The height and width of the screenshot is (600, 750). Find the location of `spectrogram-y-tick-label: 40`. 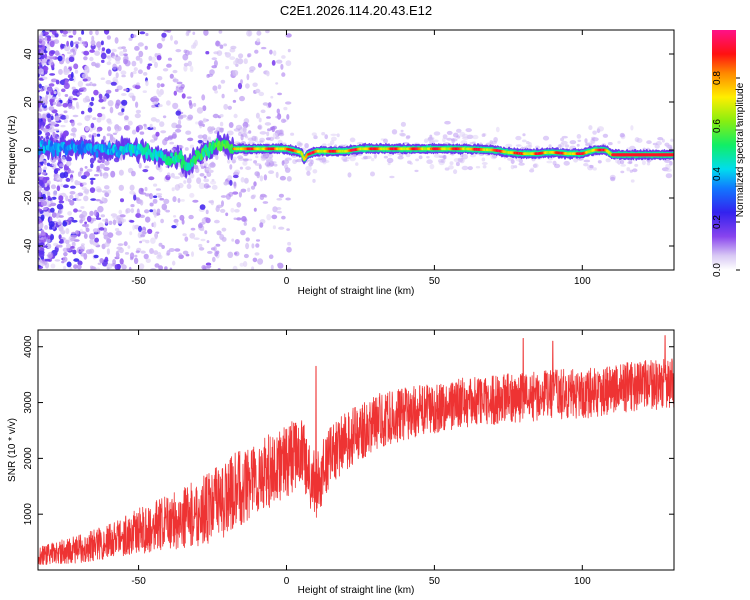

spectrogram-y-tick-label: 40 is located at coordinates (28, 54).